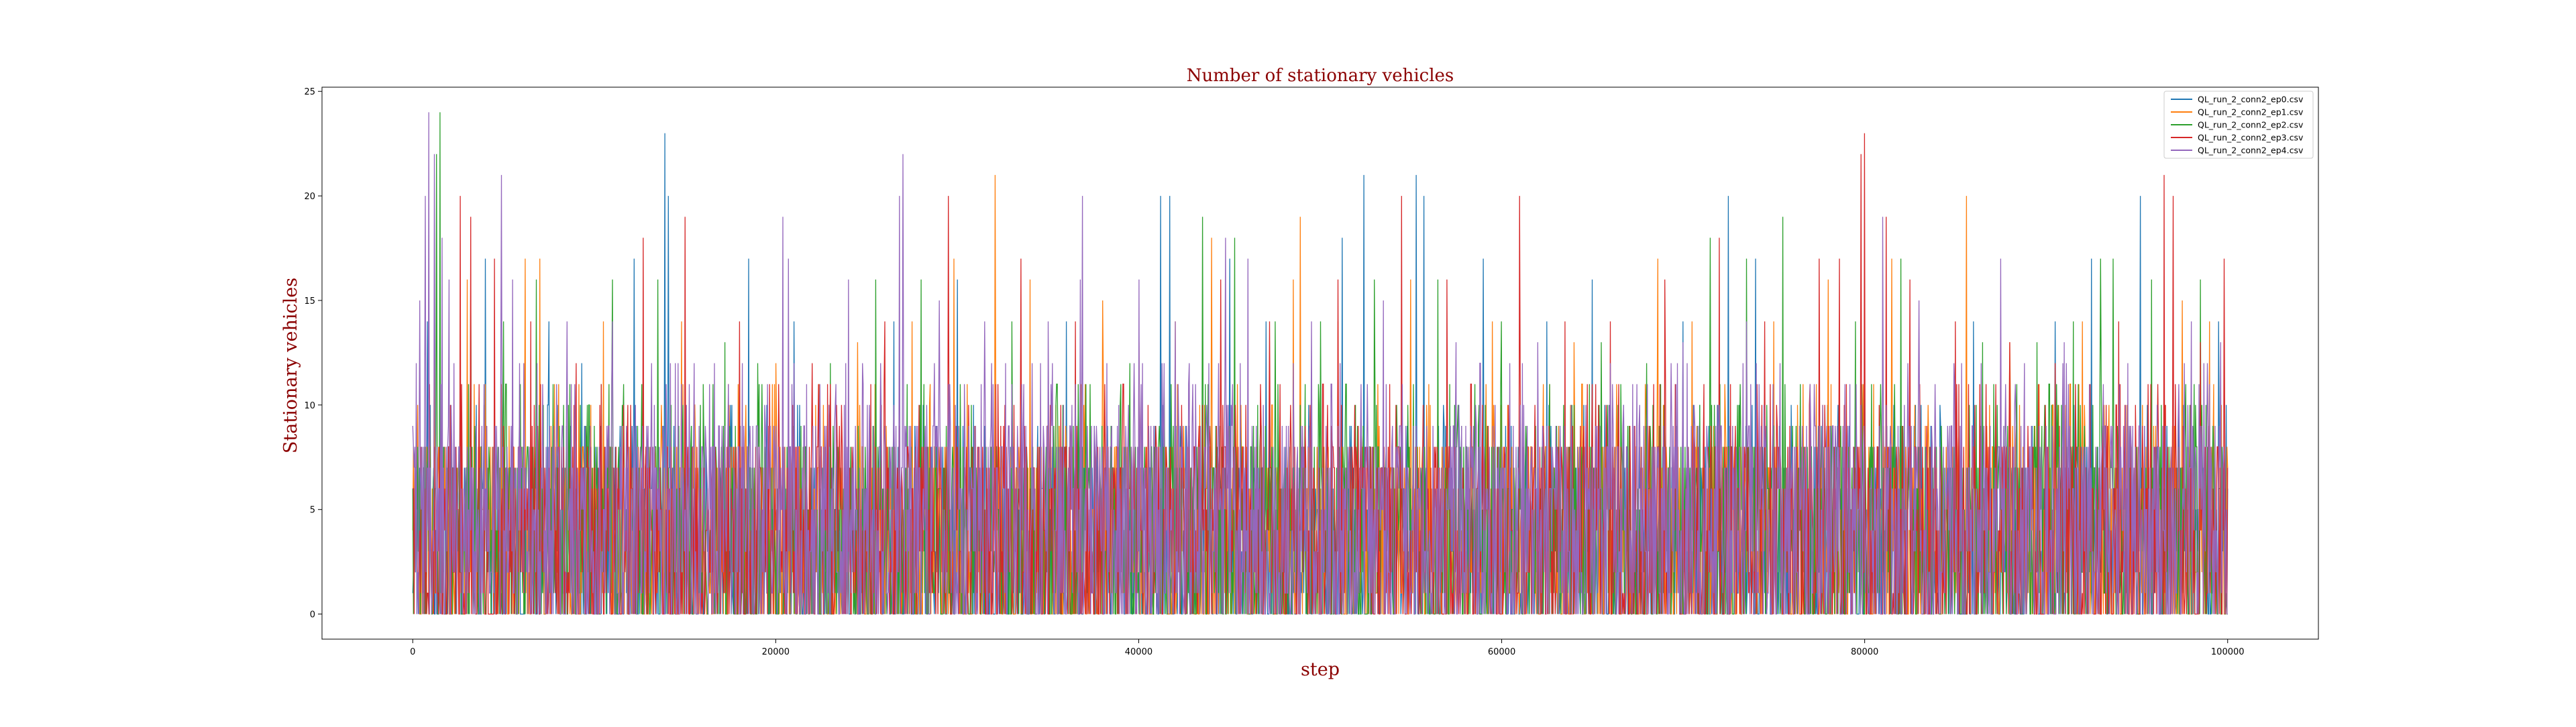 This screenshot has width=2576, height=727. Describe the element at coordinates (2251, 100) in the screenshot. I see `legend-label: QL_run_2_conn2_ep0.csv` at that location.